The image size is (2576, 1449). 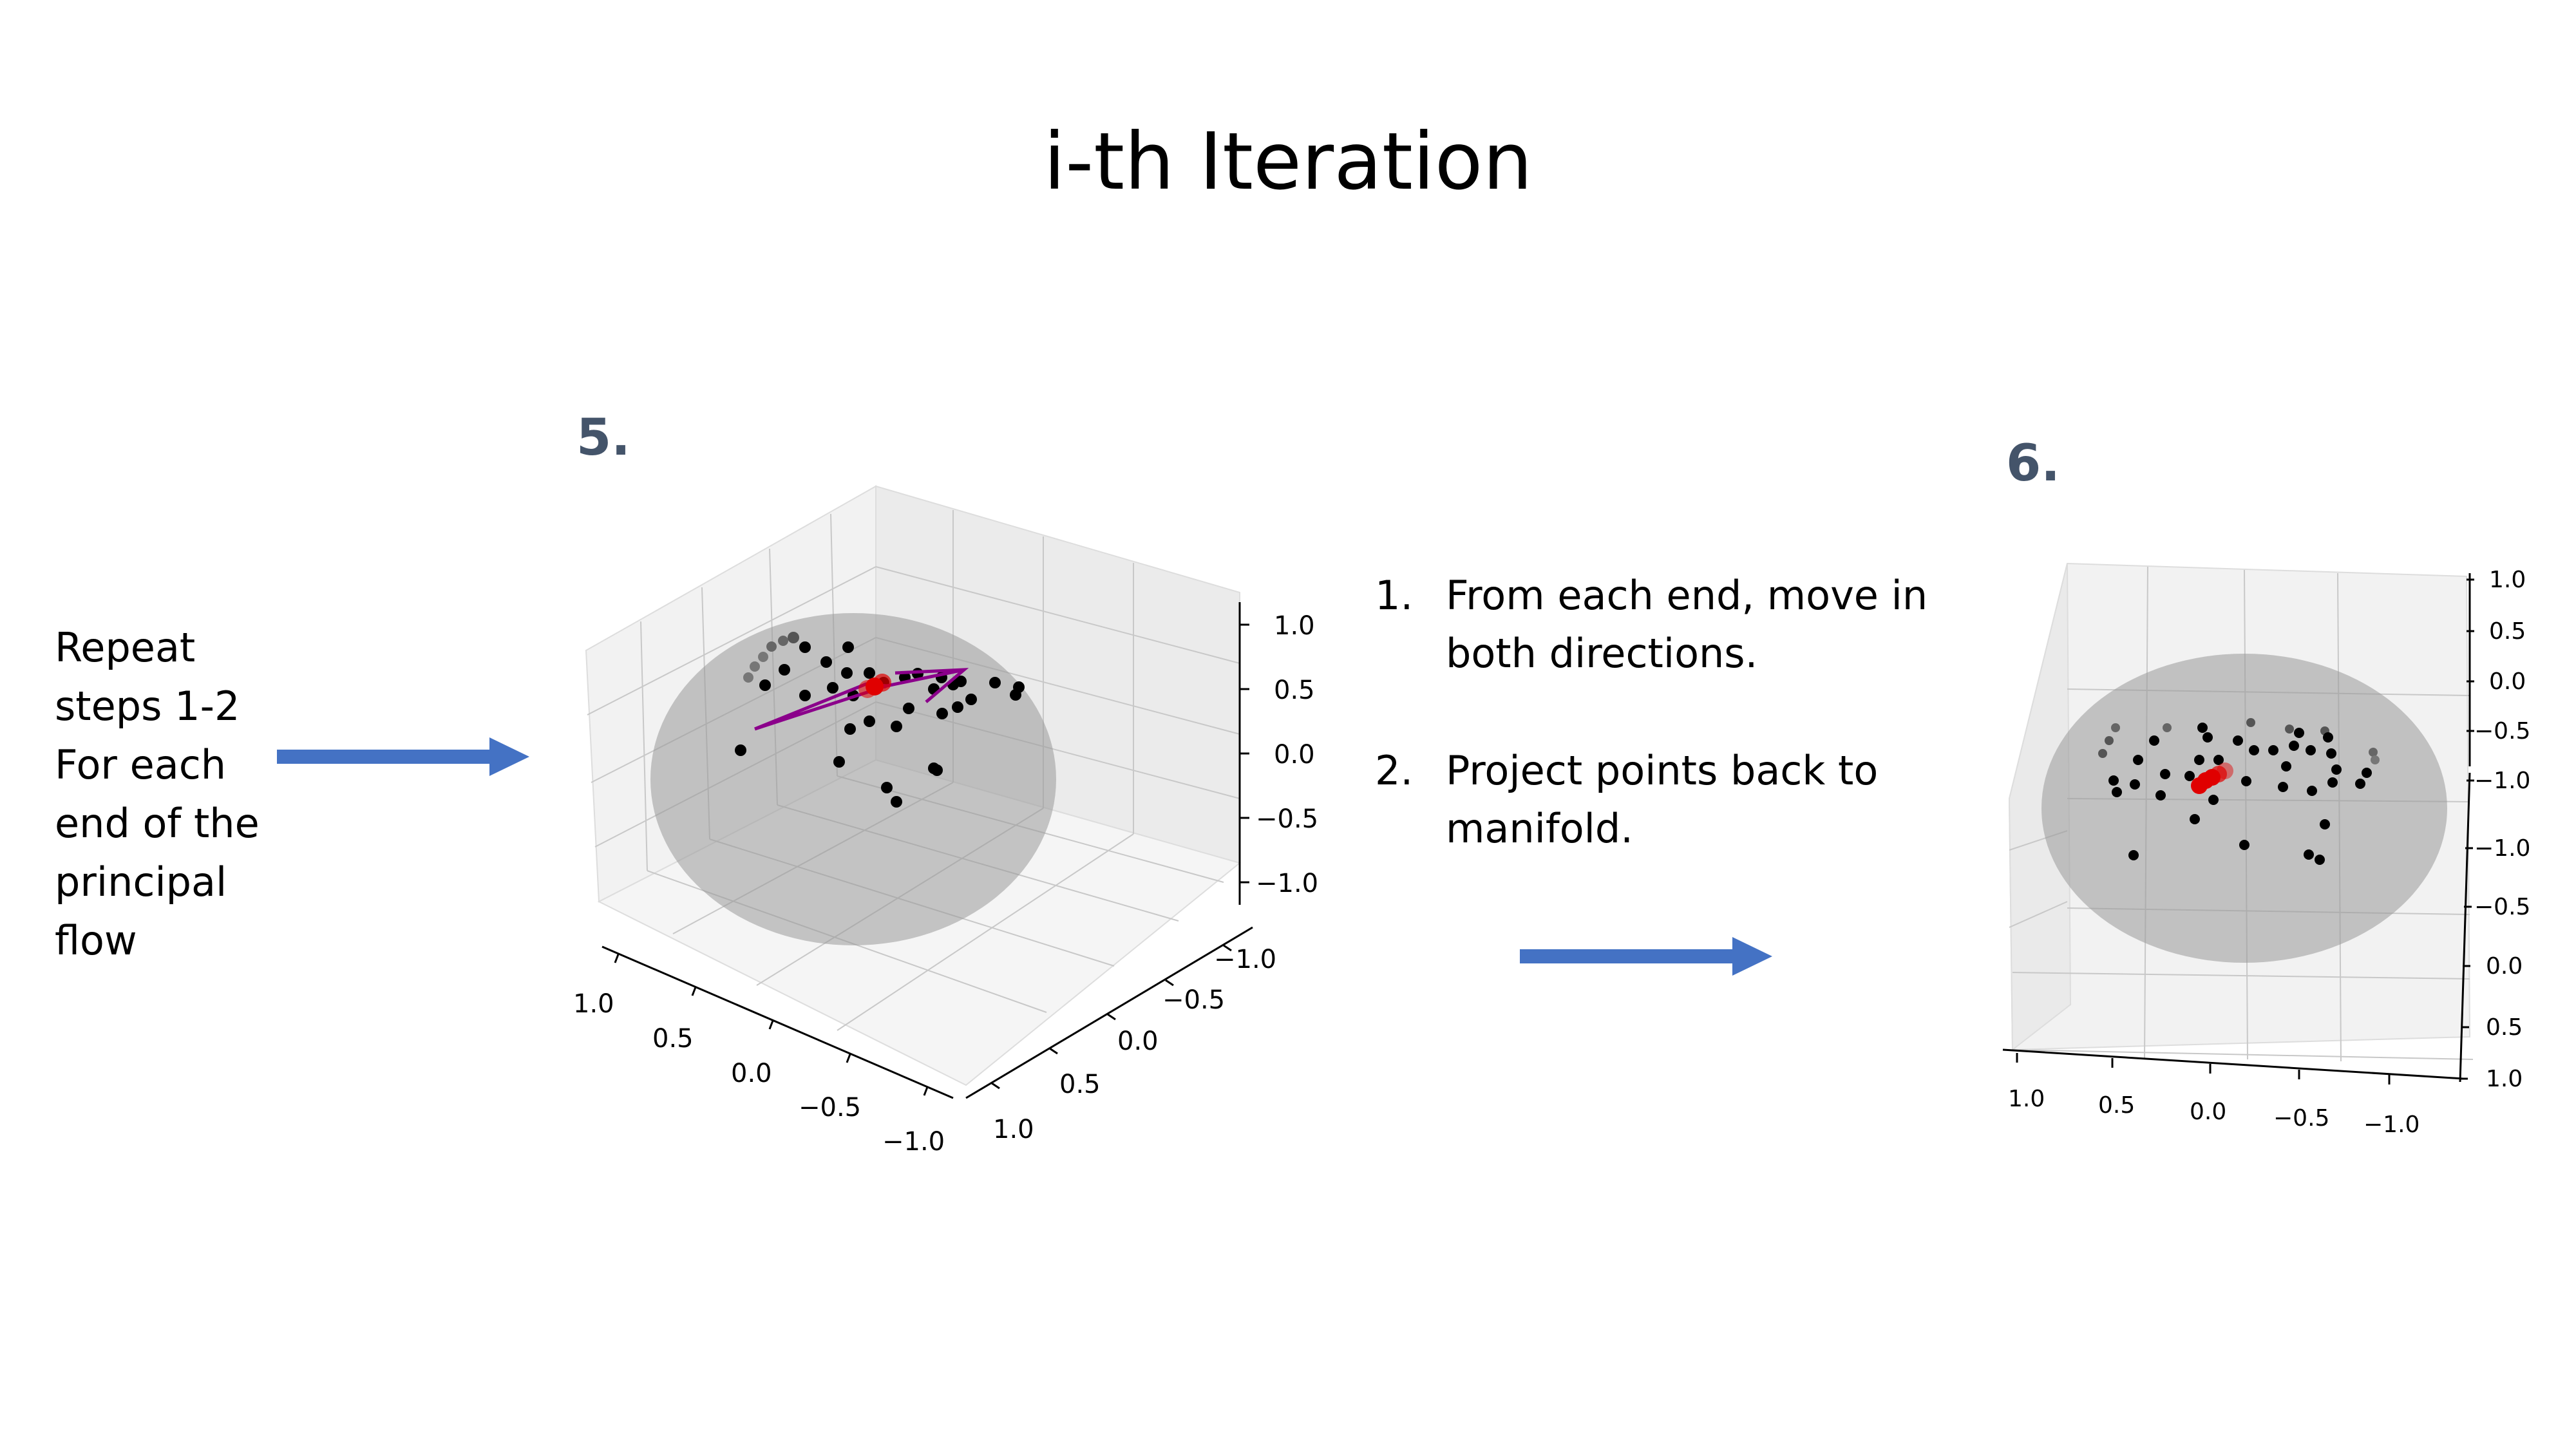 I want to click on repeat-note-line: For each, so click(x=141, y=764).